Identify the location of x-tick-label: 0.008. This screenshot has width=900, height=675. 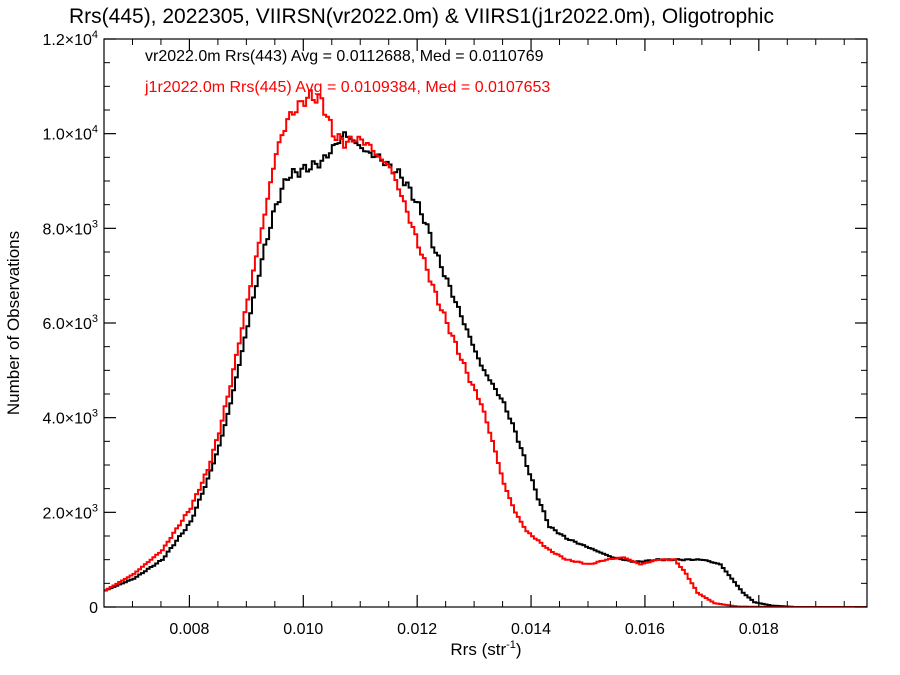
(189, 629).